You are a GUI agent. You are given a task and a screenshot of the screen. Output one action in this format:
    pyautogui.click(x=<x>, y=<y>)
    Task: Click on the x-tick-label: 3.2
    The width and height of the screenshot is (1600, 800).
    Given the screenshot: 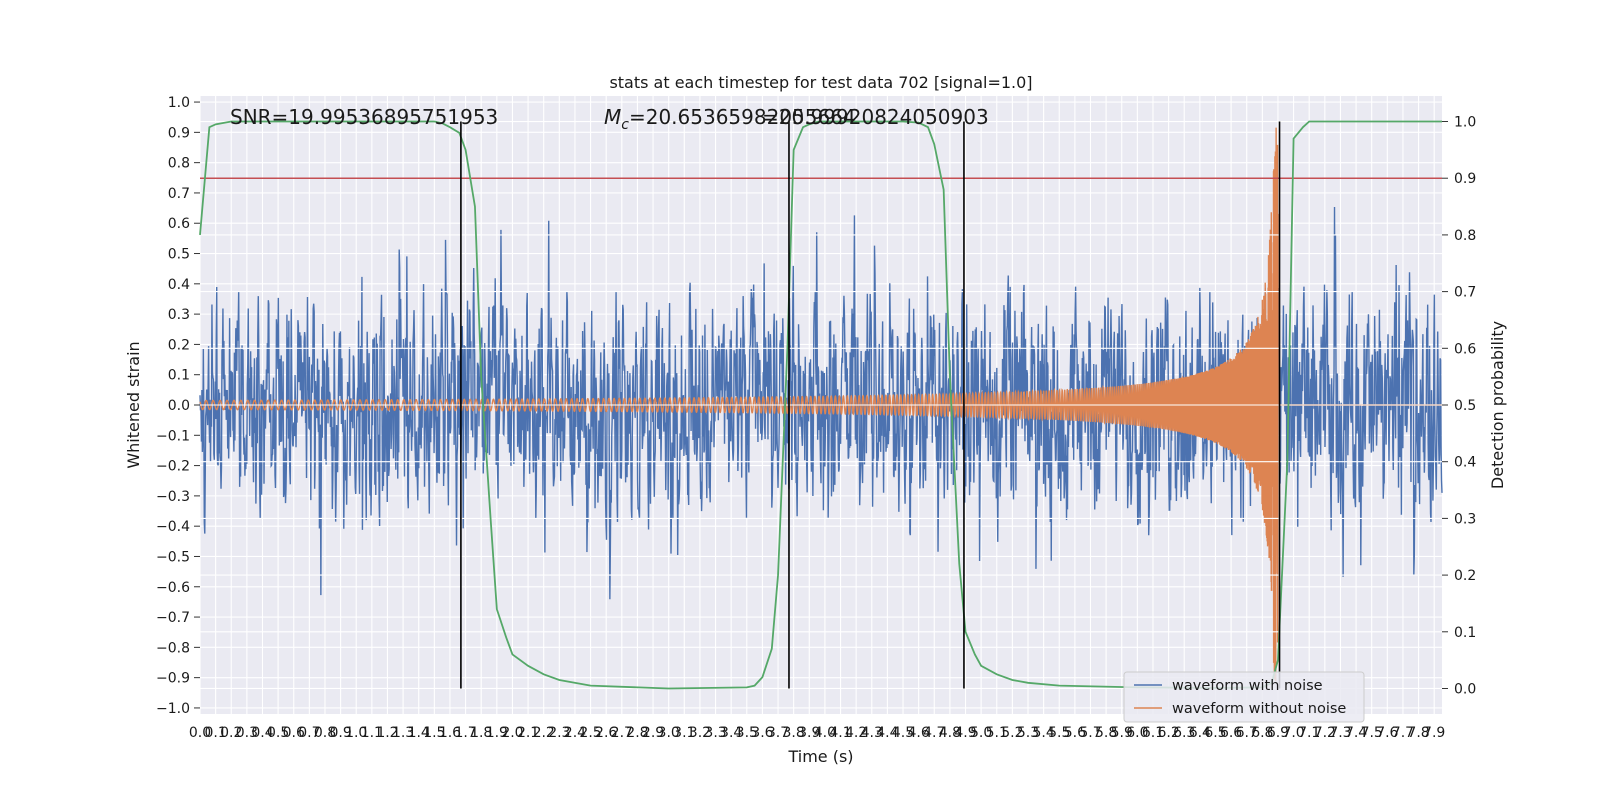 What is the action you would take?
    pyautogui.click(x=700, y=733)
    